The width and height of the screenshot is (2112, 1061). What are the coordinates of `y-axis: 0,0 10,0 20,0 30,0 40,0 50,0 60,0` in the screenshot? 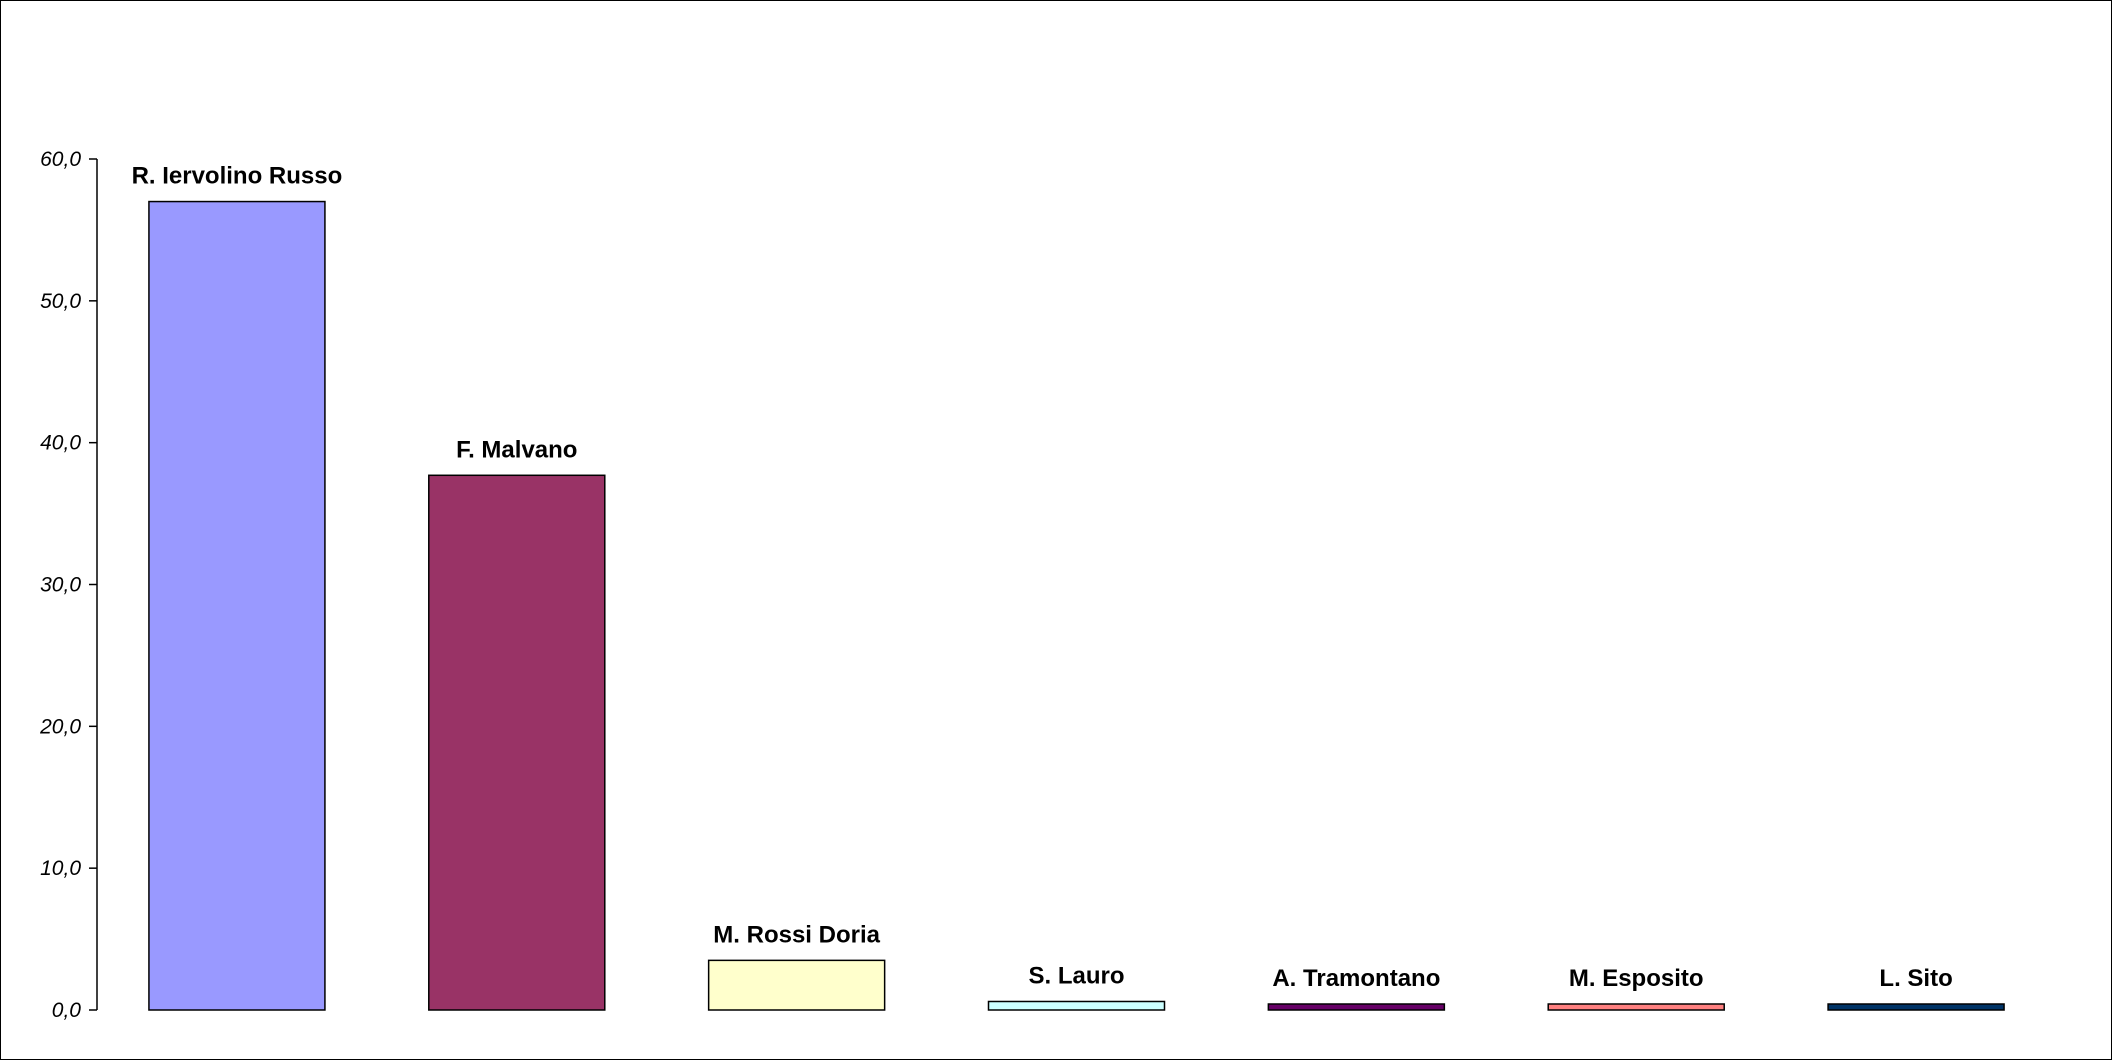 It's located at (68, 585).